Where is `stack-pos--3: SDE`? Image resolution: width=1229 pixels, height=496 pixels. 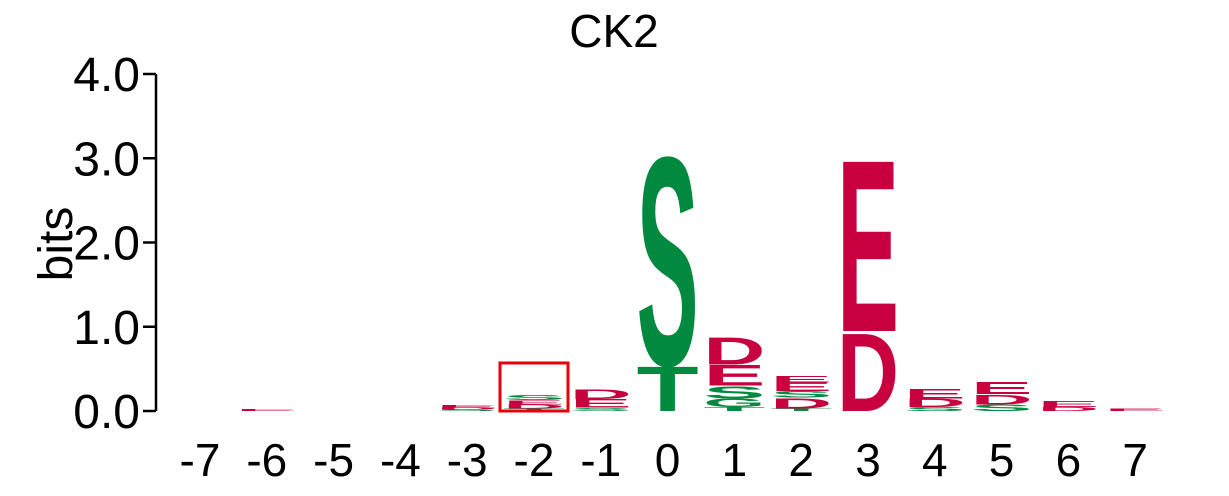 stack-pos--3: SDE is located at coordinates (467, 407).